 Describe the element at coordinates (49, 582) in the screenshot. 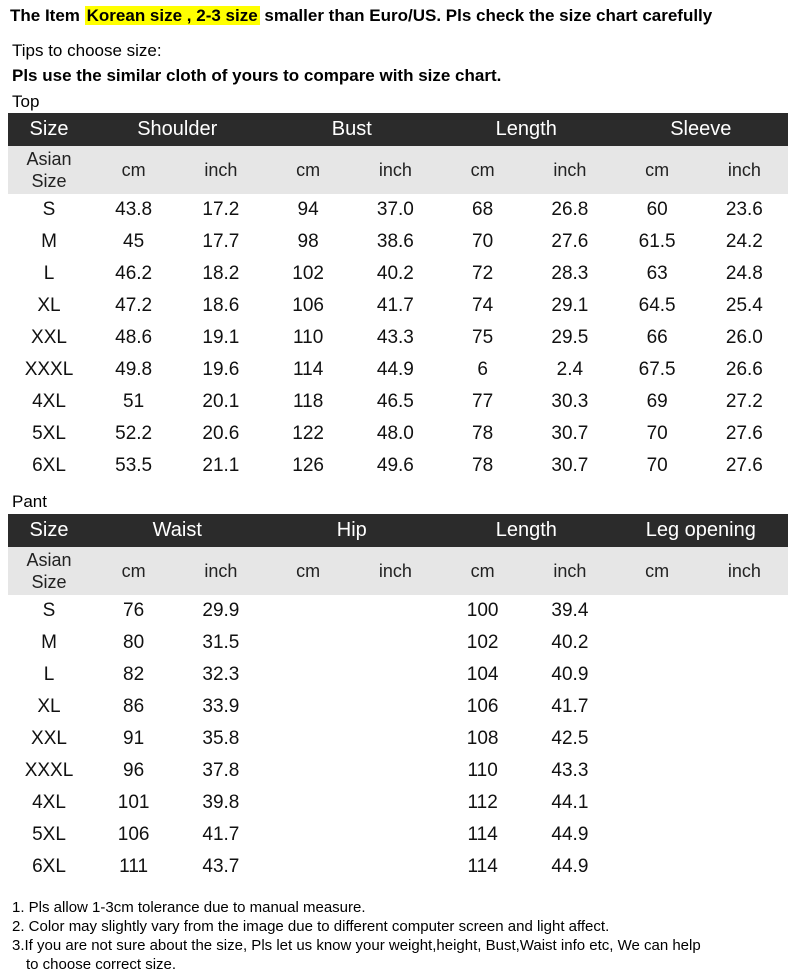

I see `asian-size-word: Size` at that location.